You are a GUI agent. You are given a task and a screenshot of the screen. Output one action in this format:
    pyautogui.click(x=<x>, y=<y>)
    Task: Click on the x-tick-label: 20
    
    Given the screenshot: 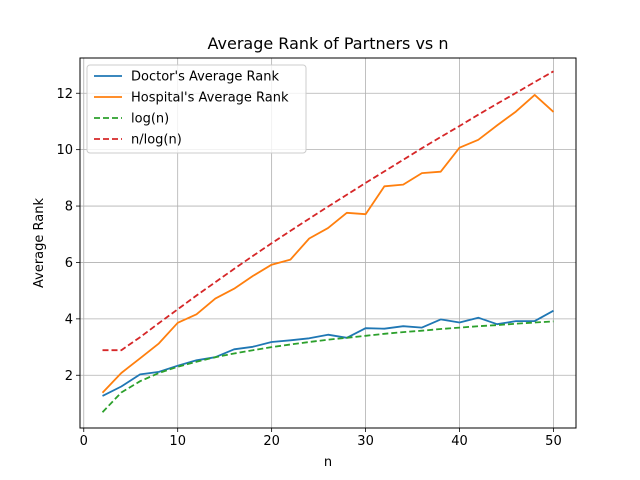 What is the action you would take?
    pyautogui.click(x=271, y=441)
    